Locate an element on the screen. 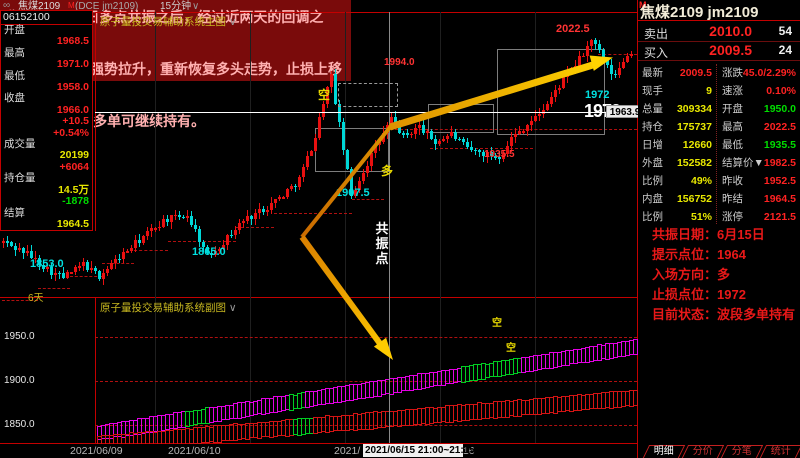 This screenshot has width=800, height=458. price-label: 1907.5 is located at coordinates (353, 193).